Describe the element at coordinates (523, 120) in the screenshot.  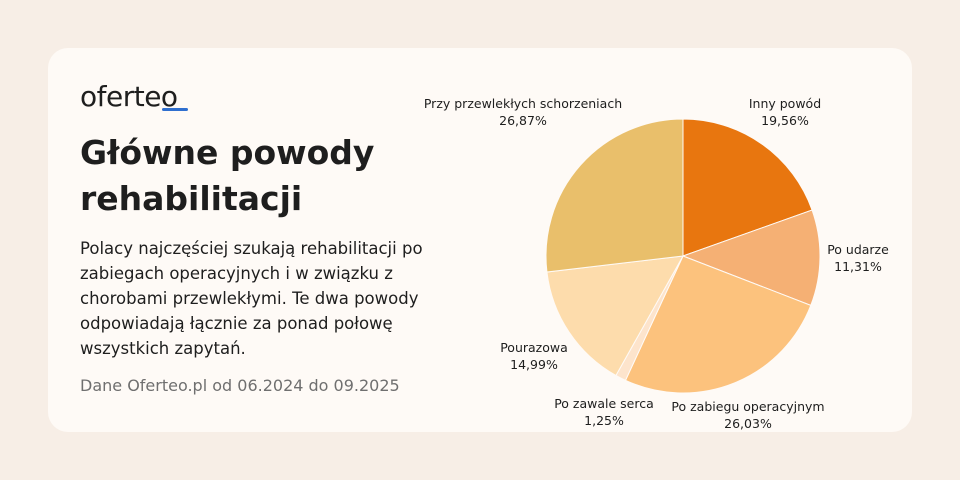
I see `slice-value-label: 26,87%` at that location.